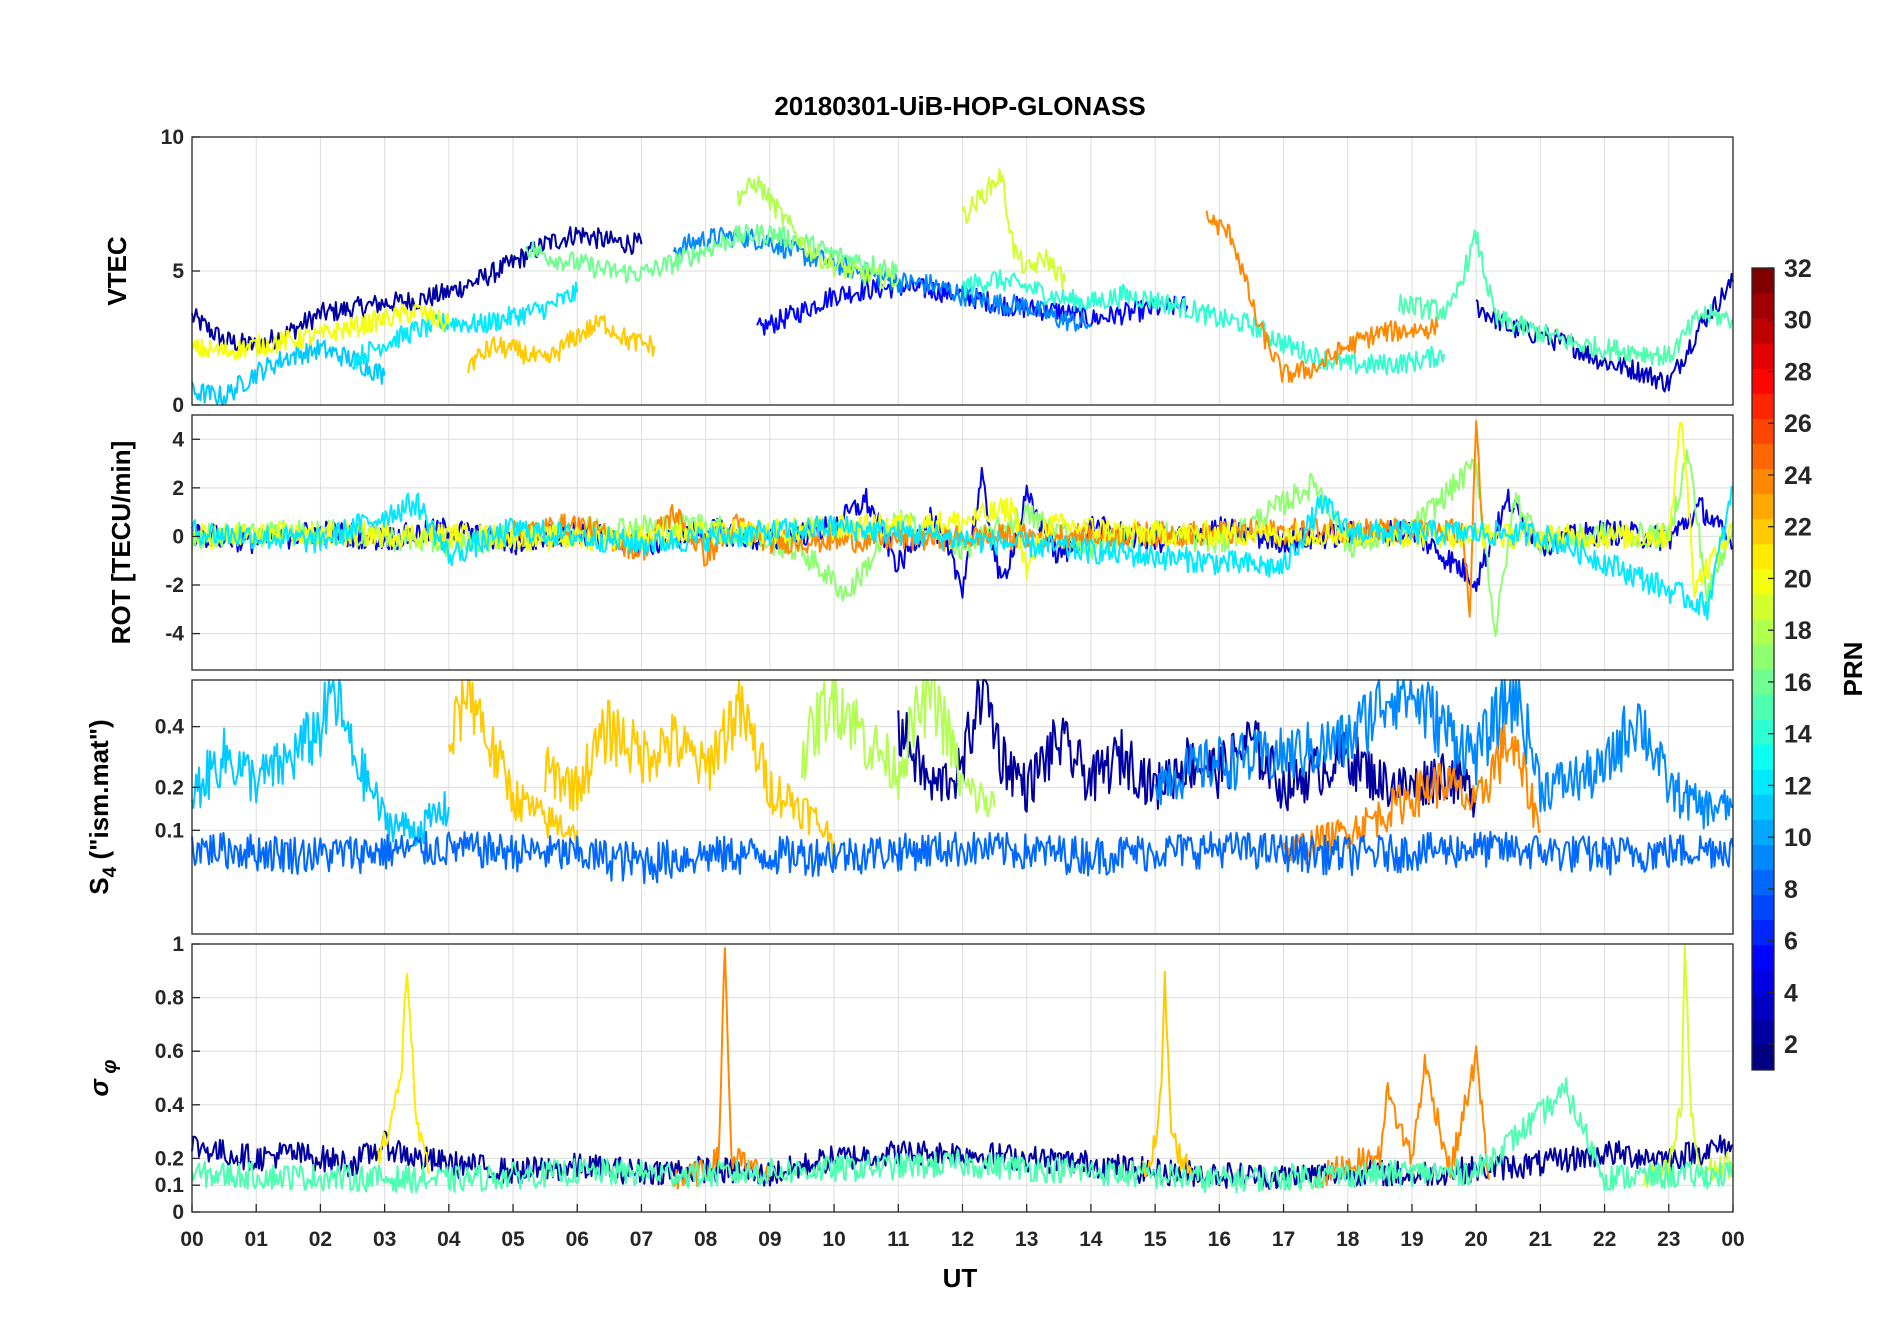 The image size is (1902, 1330). I want to click on colorbar-frame, so click(1763, 669).